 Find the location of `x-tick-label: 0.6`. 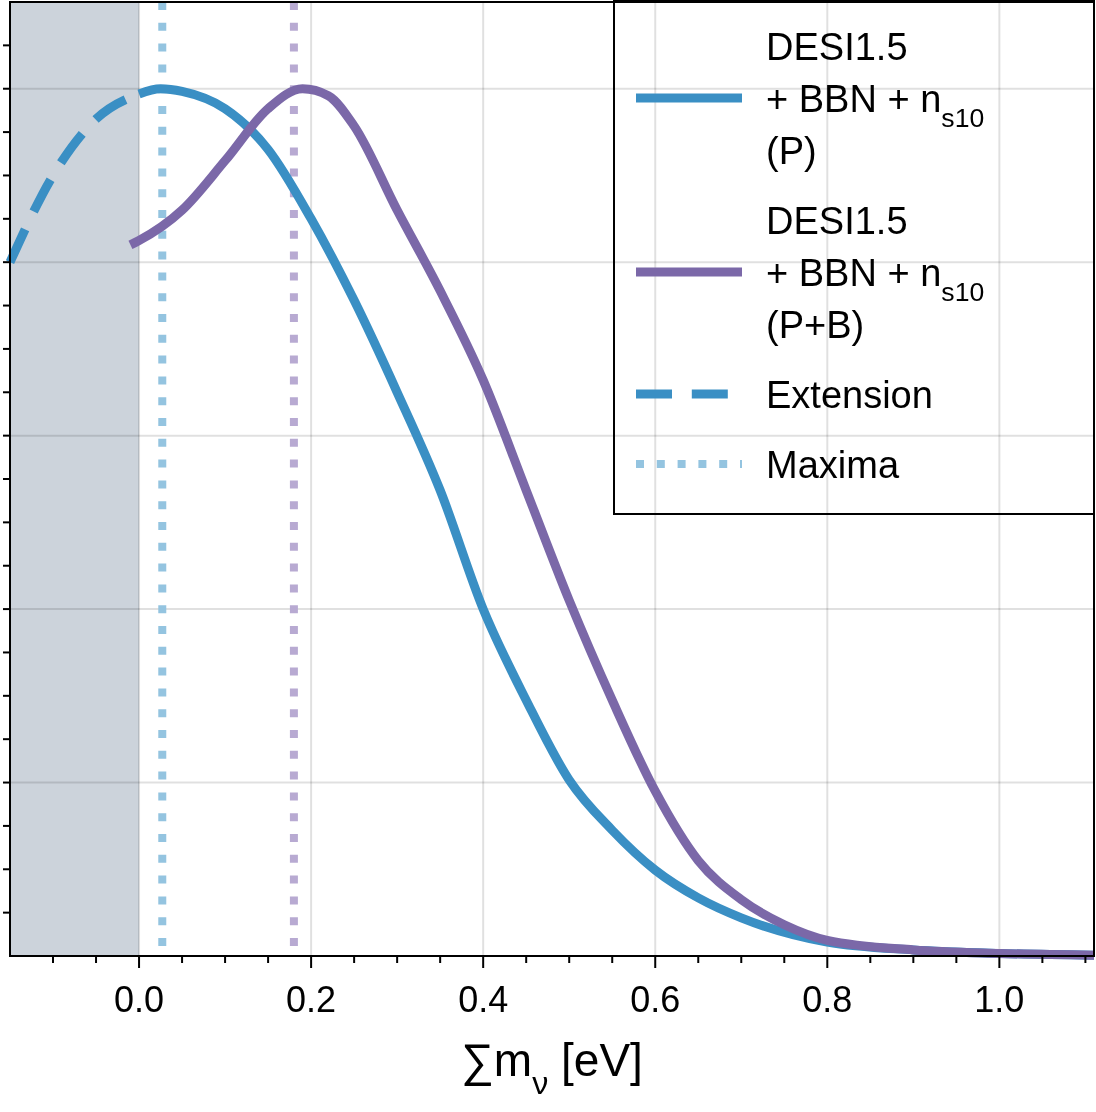

x-tick-label: 0.6 is located at coordinates (655, 999).